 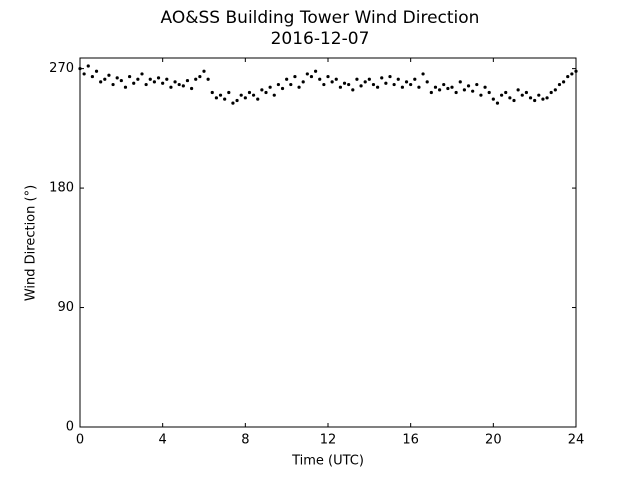 I want to click on x-axis-label: Time (UTC), so click(x=327, y=461).